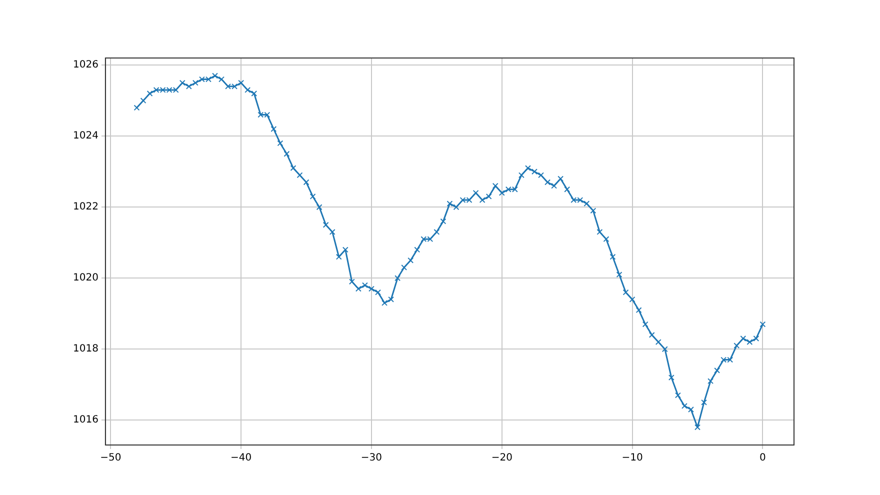  Describe the element at coordinates (85, 349) in the screenshot. I see `y-tick-label: 1018` at that location.